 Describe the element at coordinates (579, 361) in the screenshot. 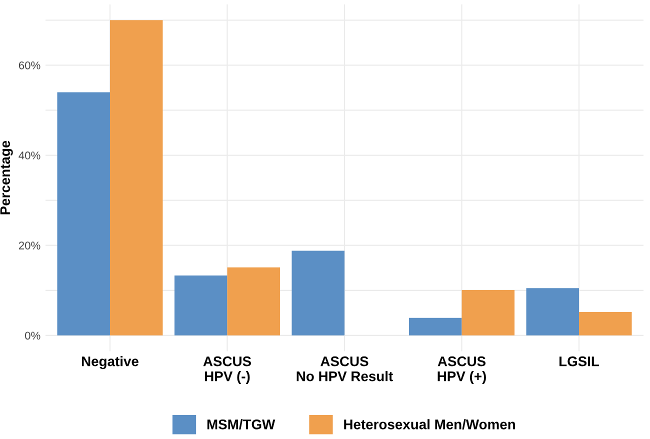

I see `x-tick-label: LGSIL` at that location.